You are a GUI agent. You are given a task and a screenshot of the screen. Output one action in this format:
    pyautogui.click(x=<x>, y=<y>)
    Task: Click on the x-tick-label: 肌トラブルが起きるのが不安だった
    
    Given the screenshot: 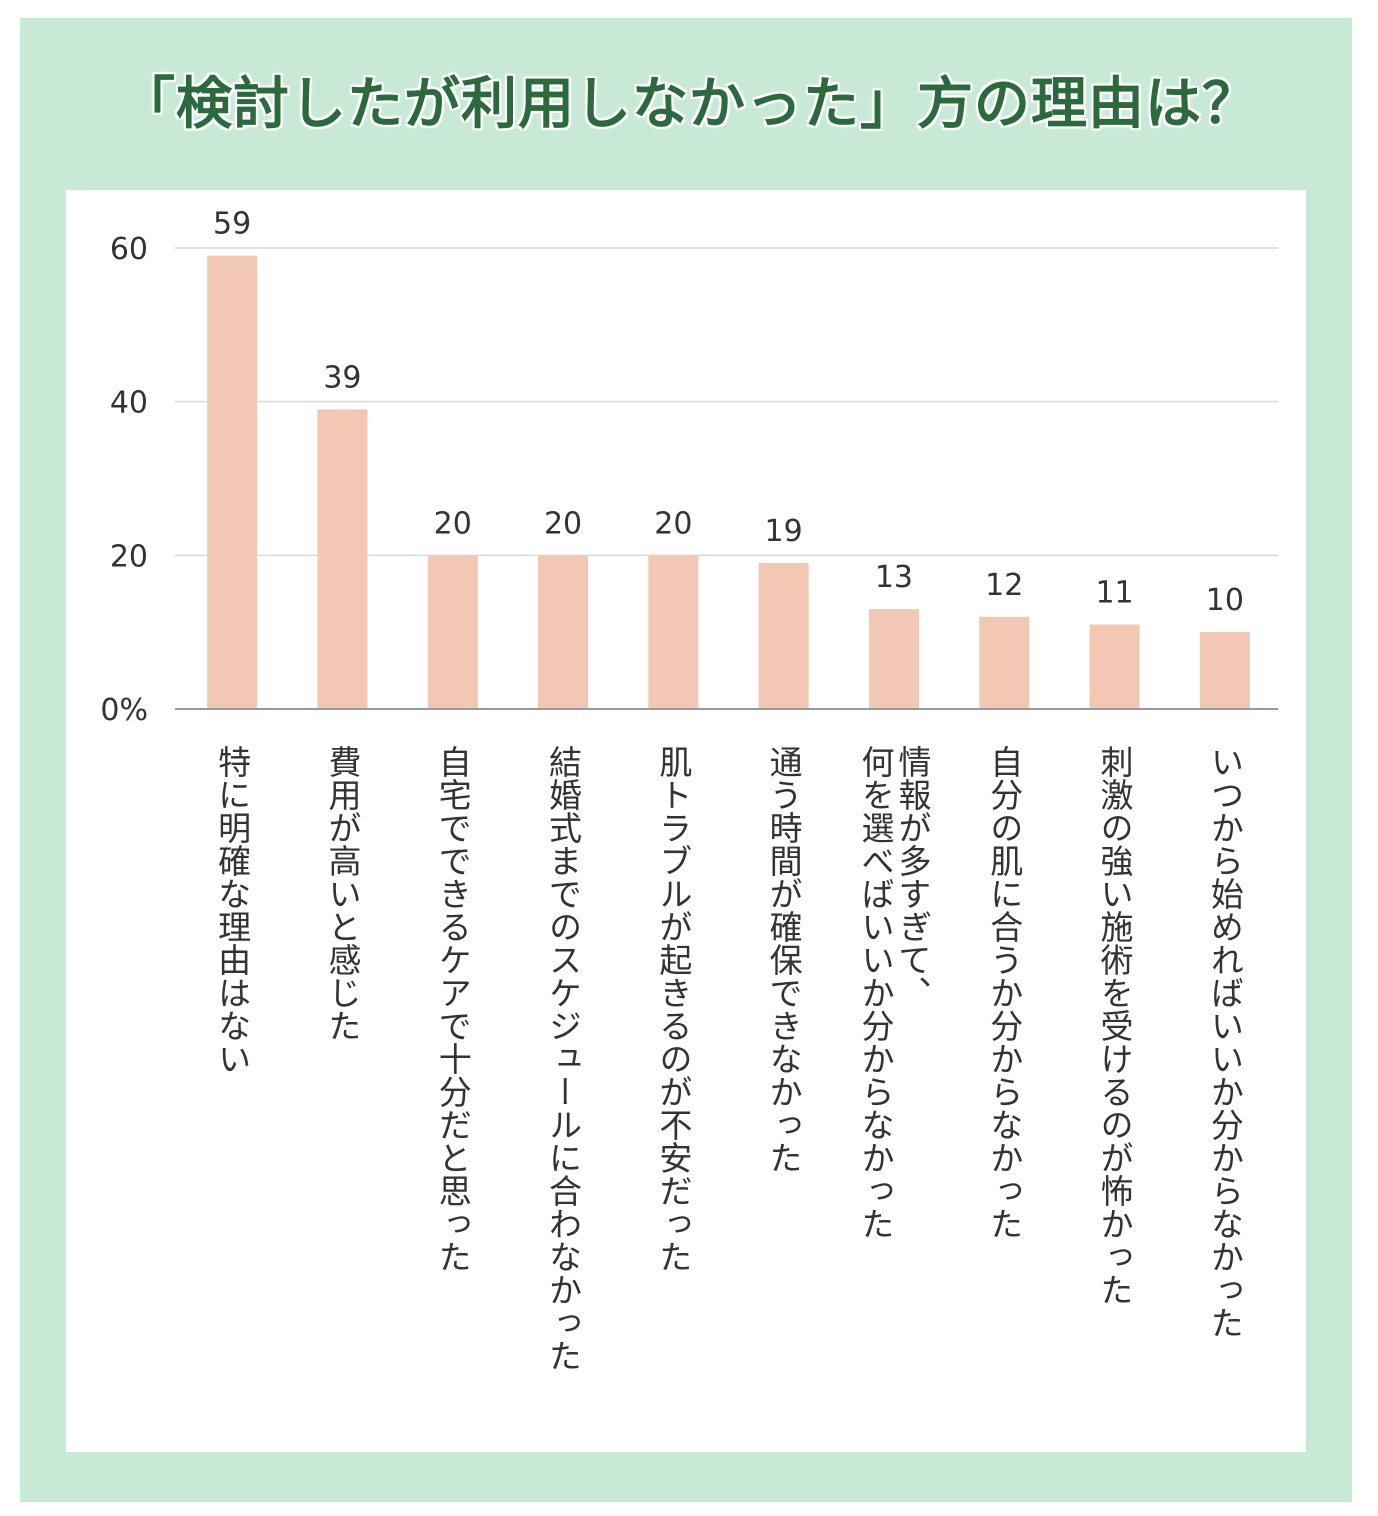 What is the action you would take?
    pyautogui.click(x=673, y=1009)
    